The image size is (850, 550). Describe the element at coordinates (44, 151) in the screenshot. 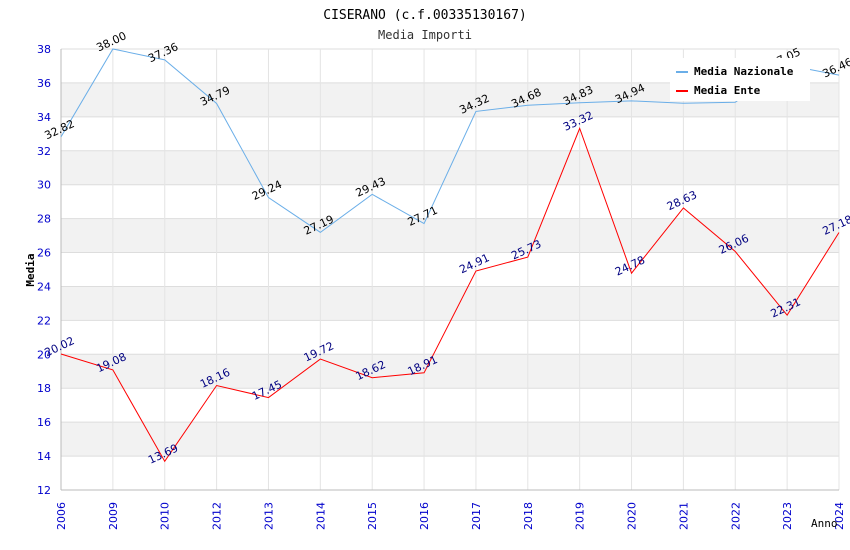

I see `y-tick-label: 32` at that location.